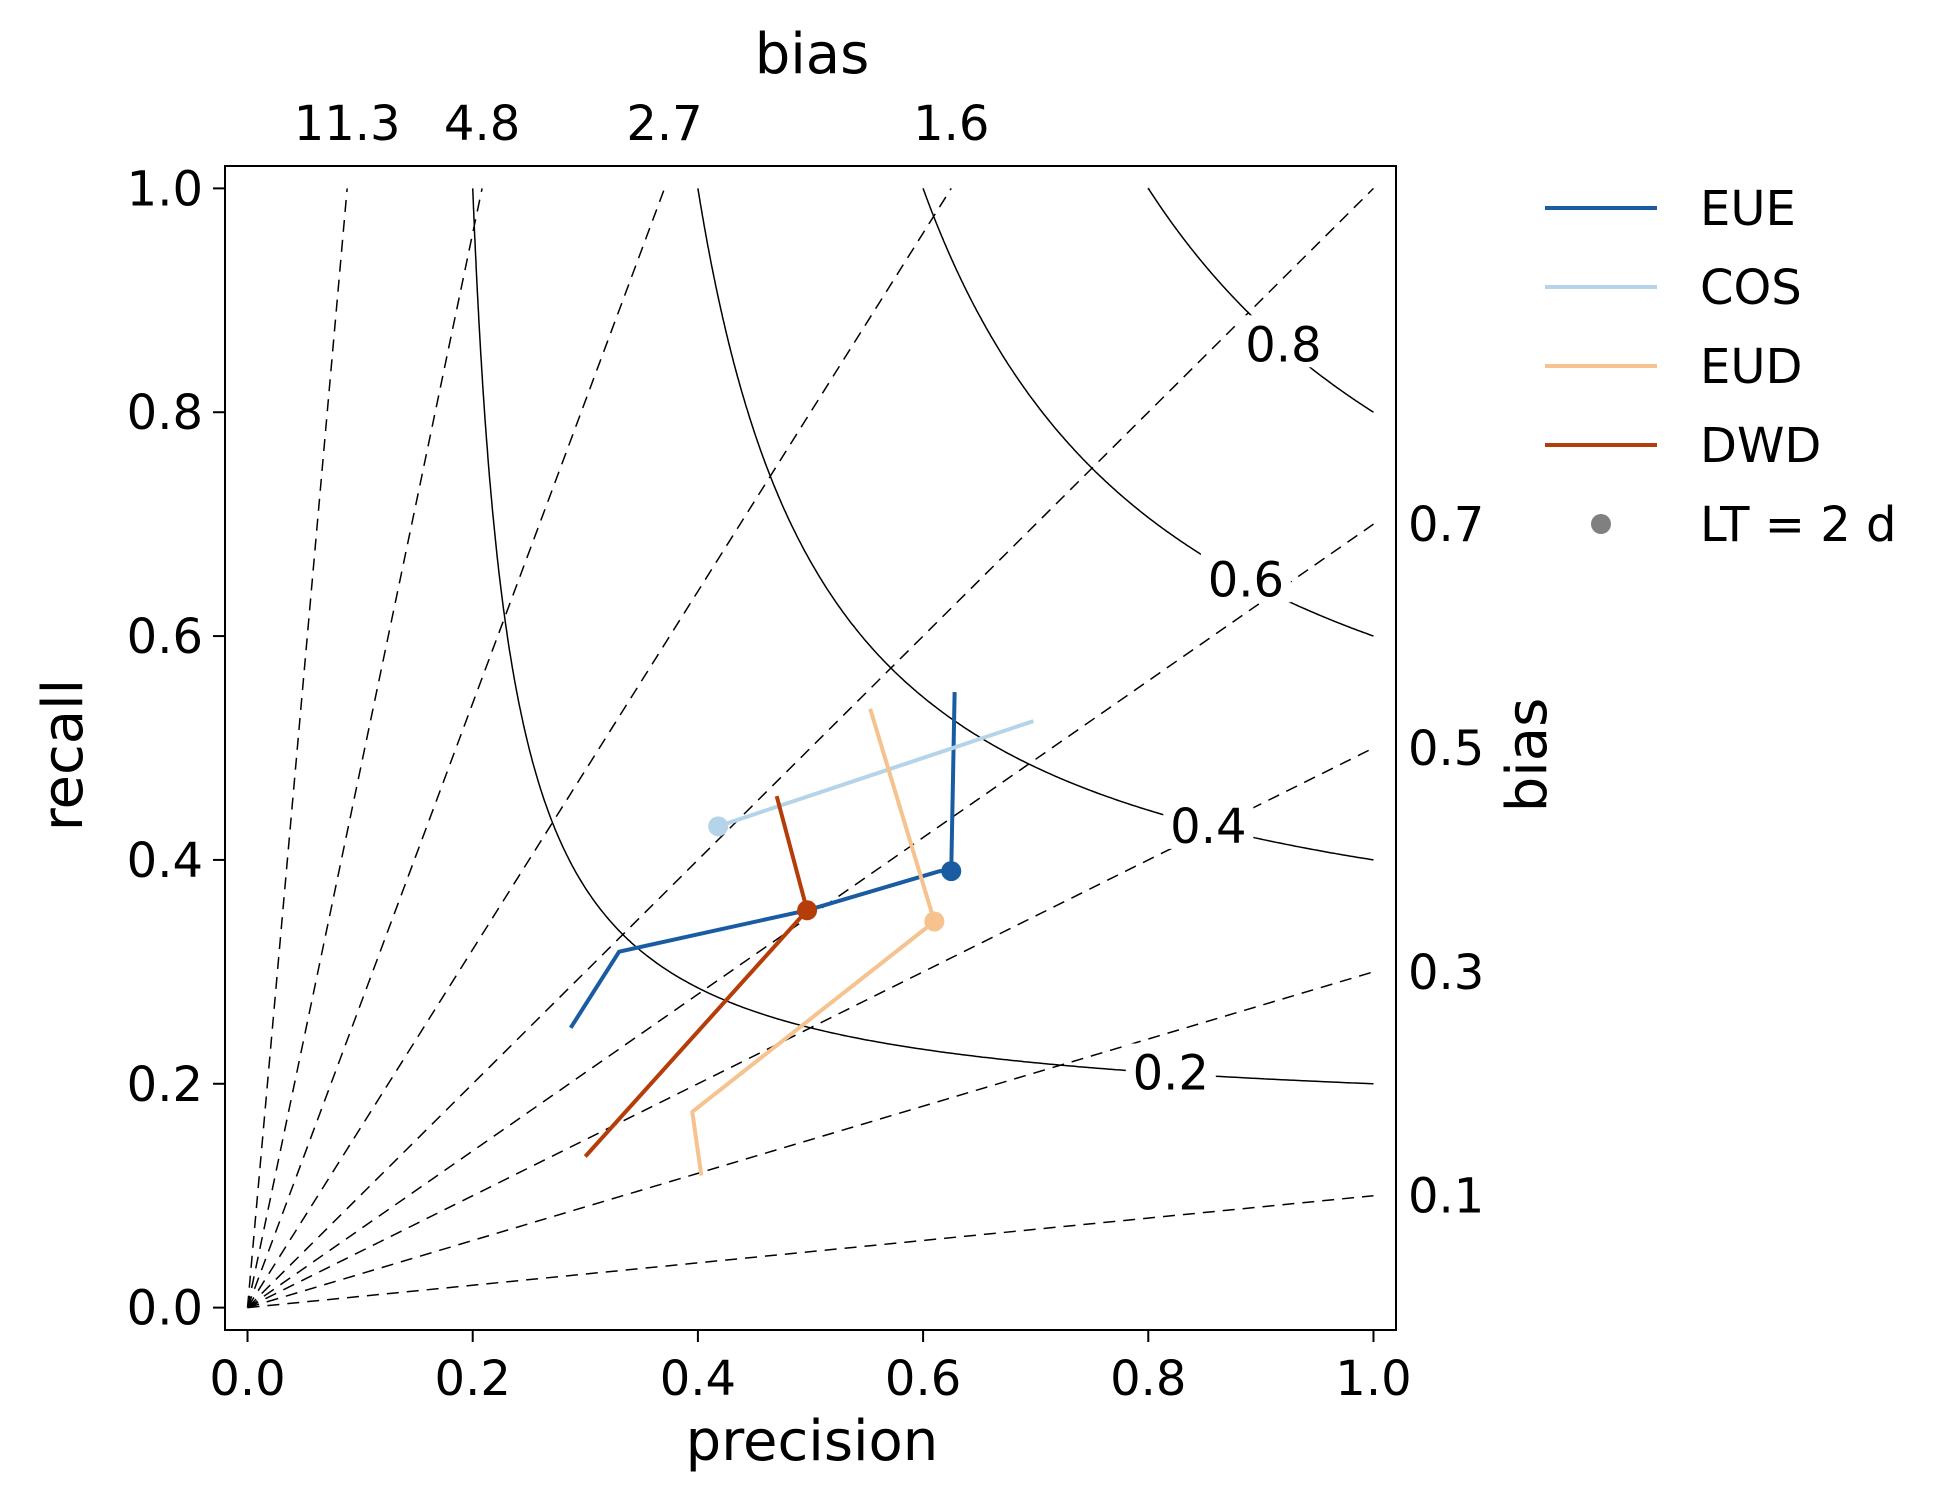  Describe the element at coordinates (923, 1379) in the screenshot. I see `x-tick-label: 0.6` at that location.